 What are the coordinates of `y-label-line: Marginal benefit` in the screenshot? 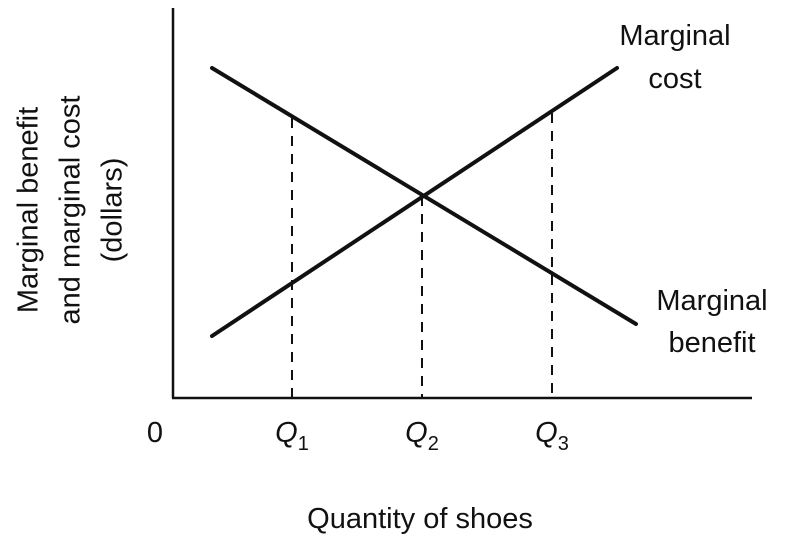 It's located at (29, 210).